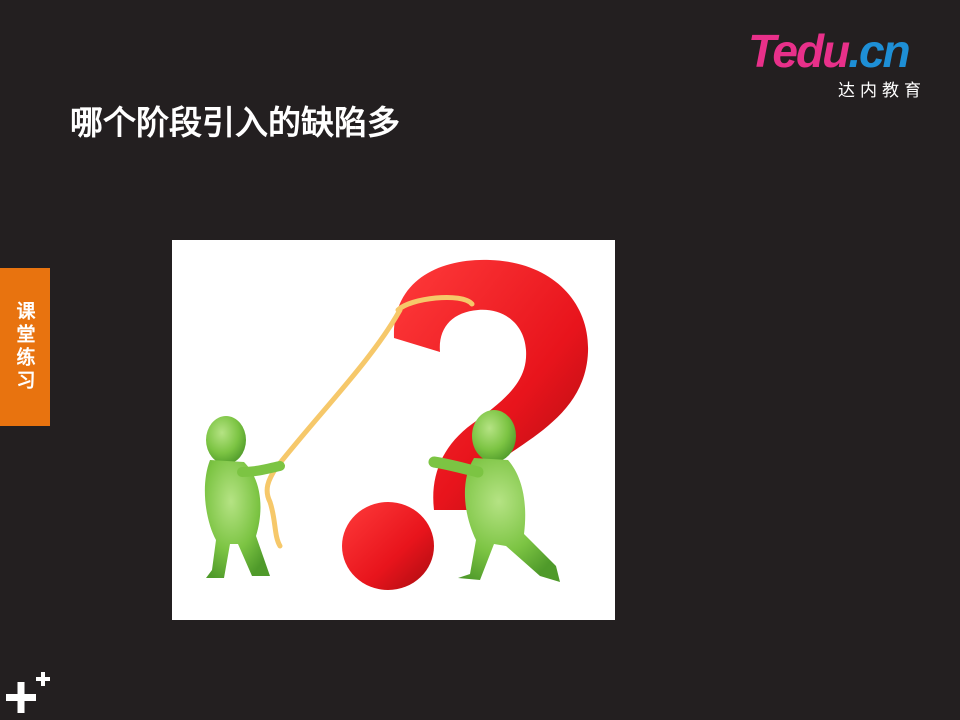 This screenshot has width=960, height=720. What do you see at coordinates (235, 122) in the screenshot?
I see `slide-title: 哪个阶段引入的缺陷多` at bounding box center [235, 122].